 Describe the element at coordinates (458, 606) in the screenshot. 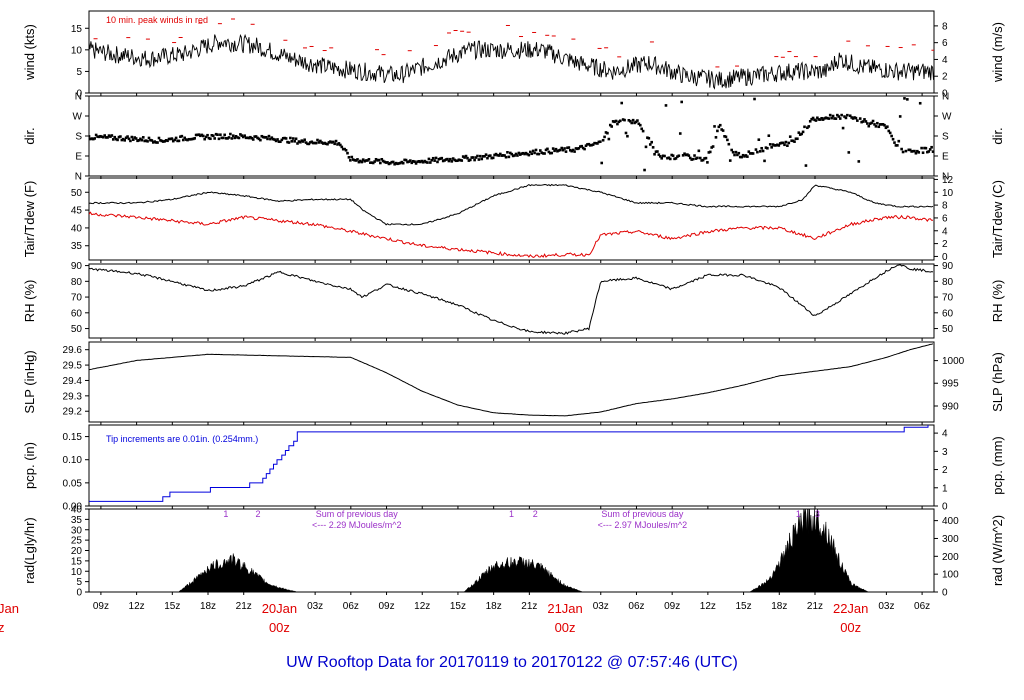

I see `x-tick-label: 15z` at that location.